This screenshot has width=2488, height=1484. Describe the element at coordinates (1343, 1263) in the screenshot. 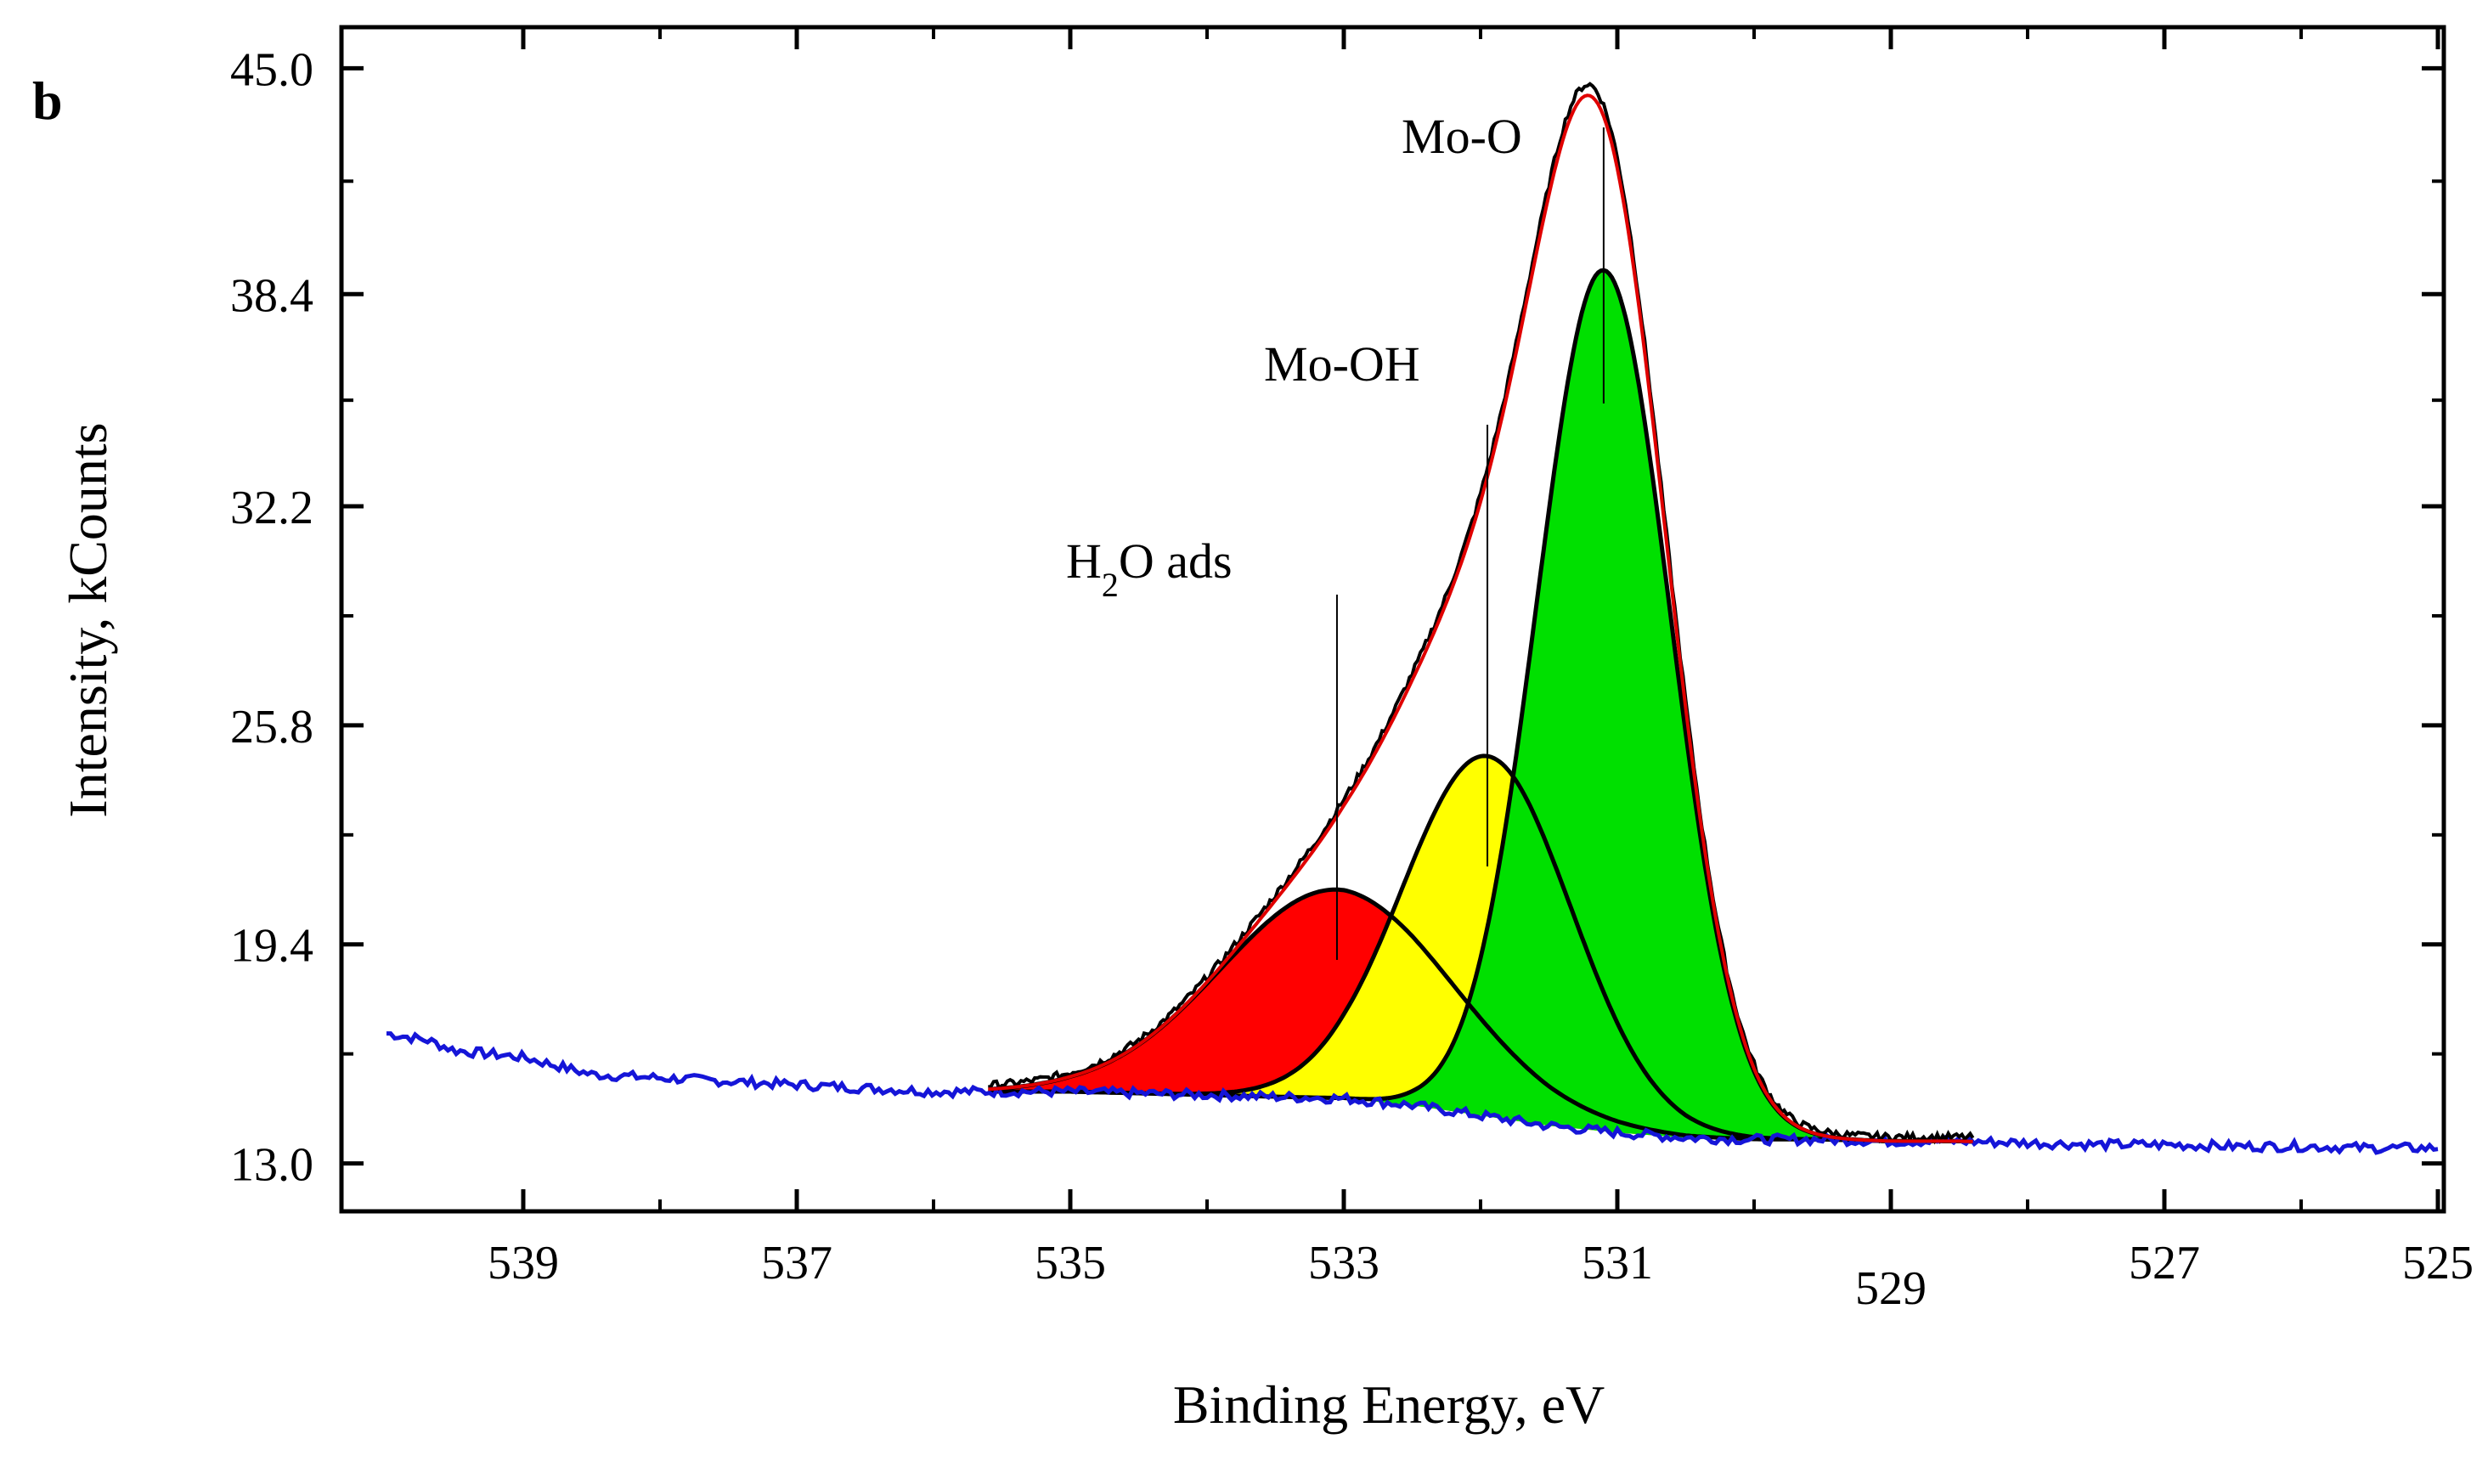

I see `x-tick-label: 533` at that location.